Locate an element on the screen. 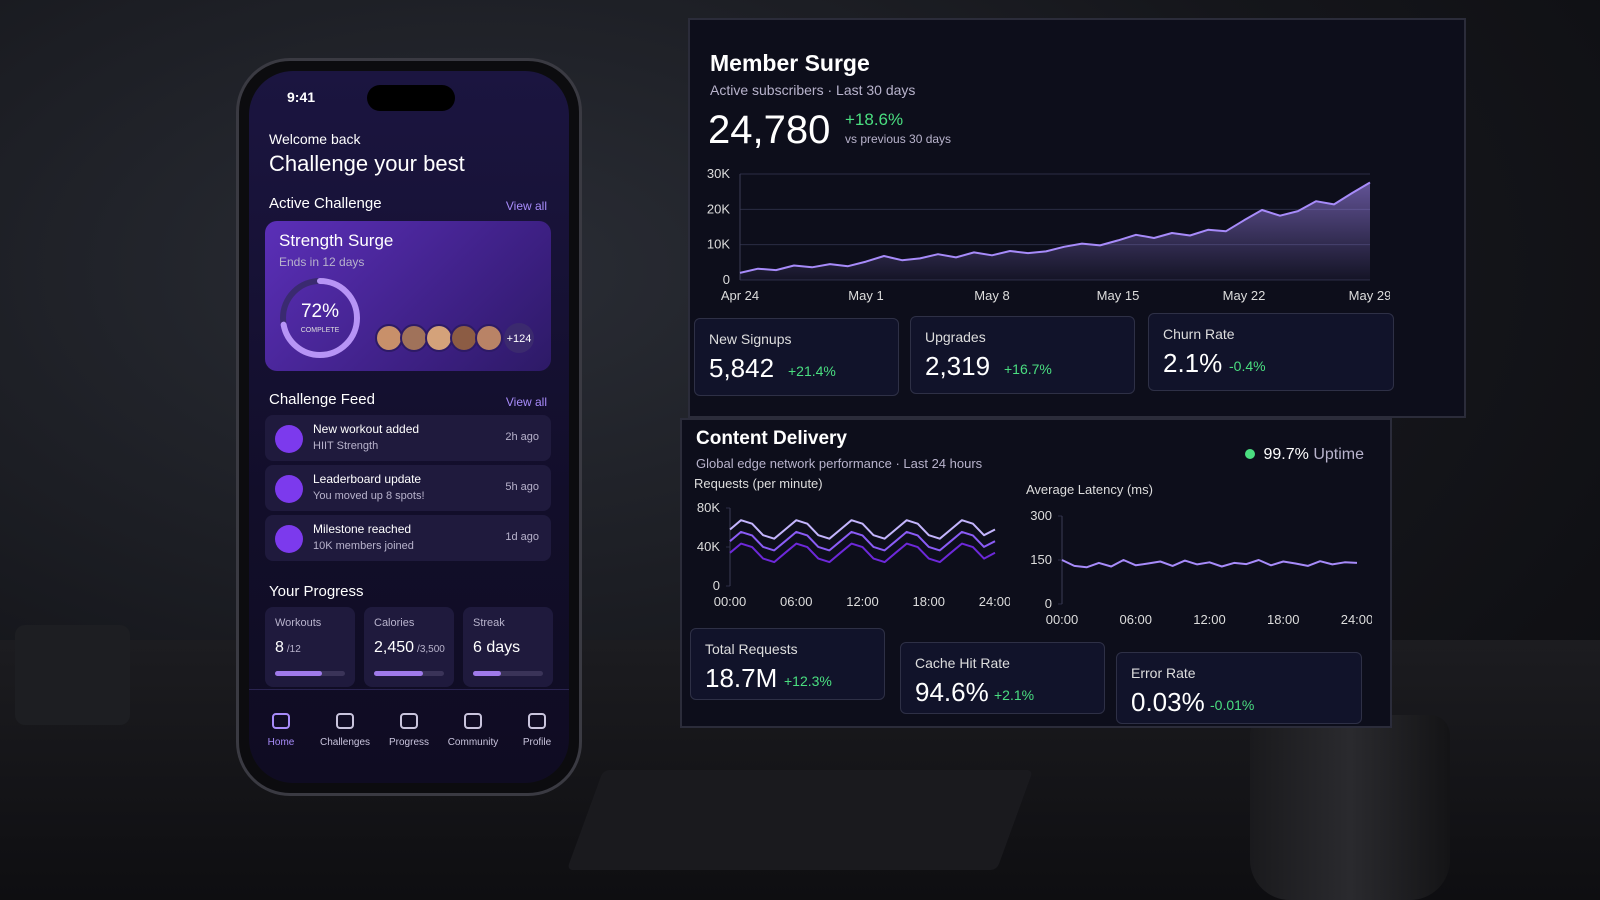 This screenshot has height=900, width=1600. notebook is located at coordinates (800, 820).